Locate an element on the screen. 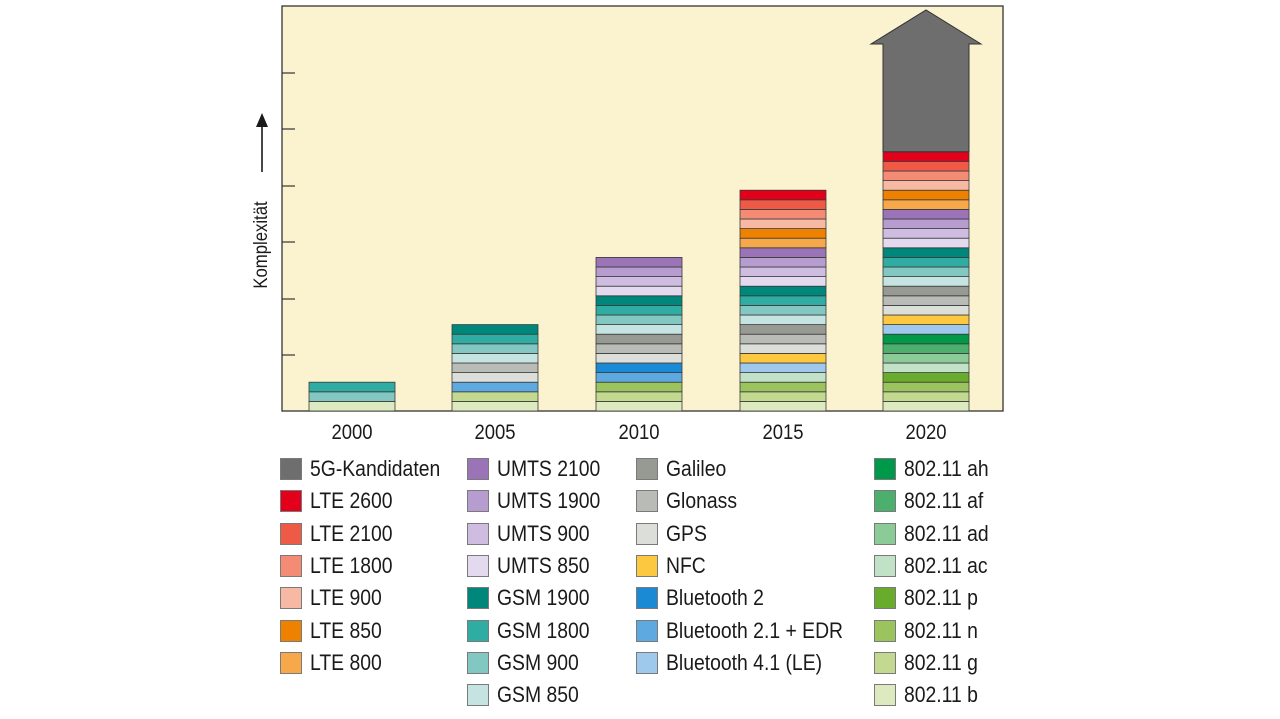 Image resolution: width=1280 pixels, height=719 pixels. legend-item-w-ac: 802.11 ac is located at coordinates (936, 566).